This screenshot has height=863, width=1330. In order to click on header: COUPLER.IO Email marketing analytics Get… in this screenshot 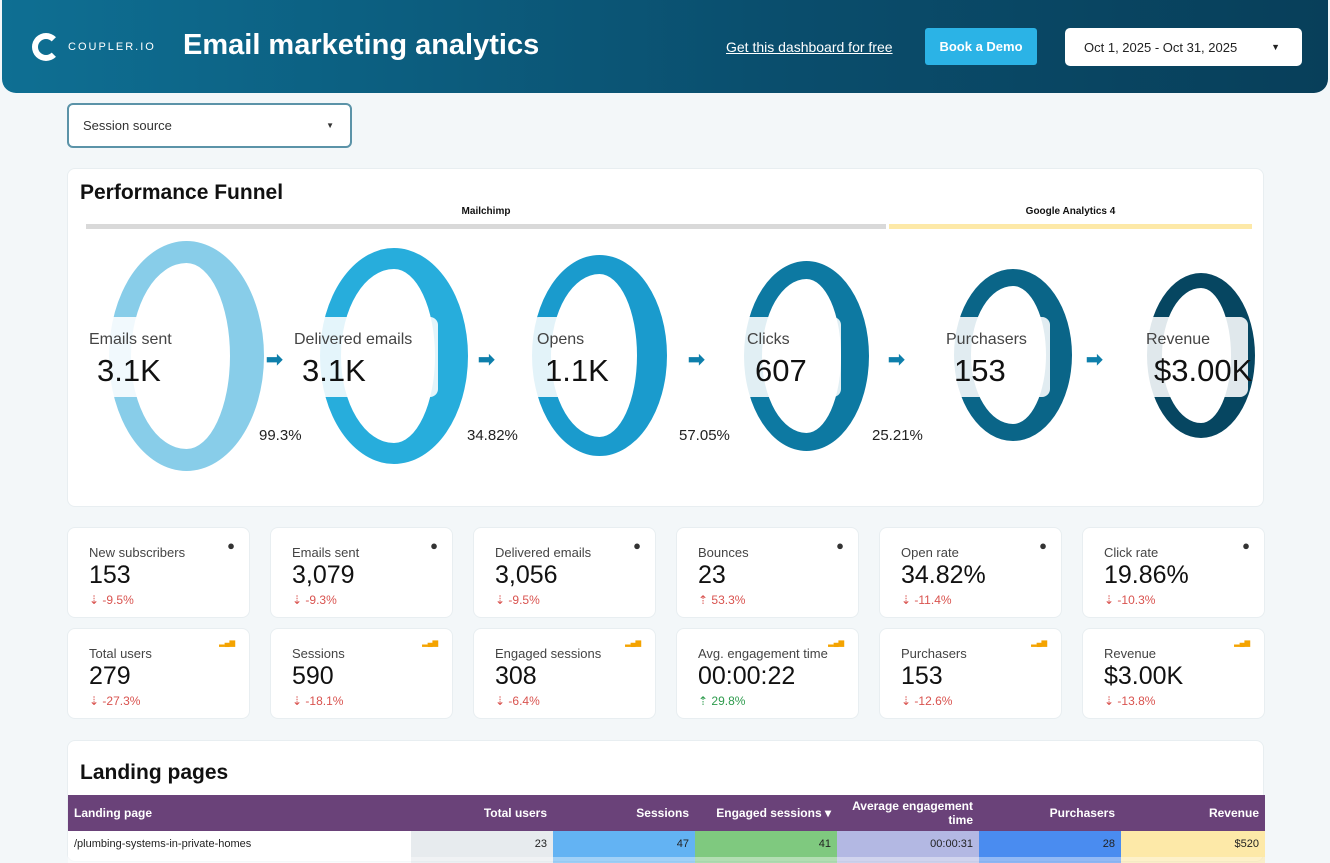, I will do `click(665, 46)`.